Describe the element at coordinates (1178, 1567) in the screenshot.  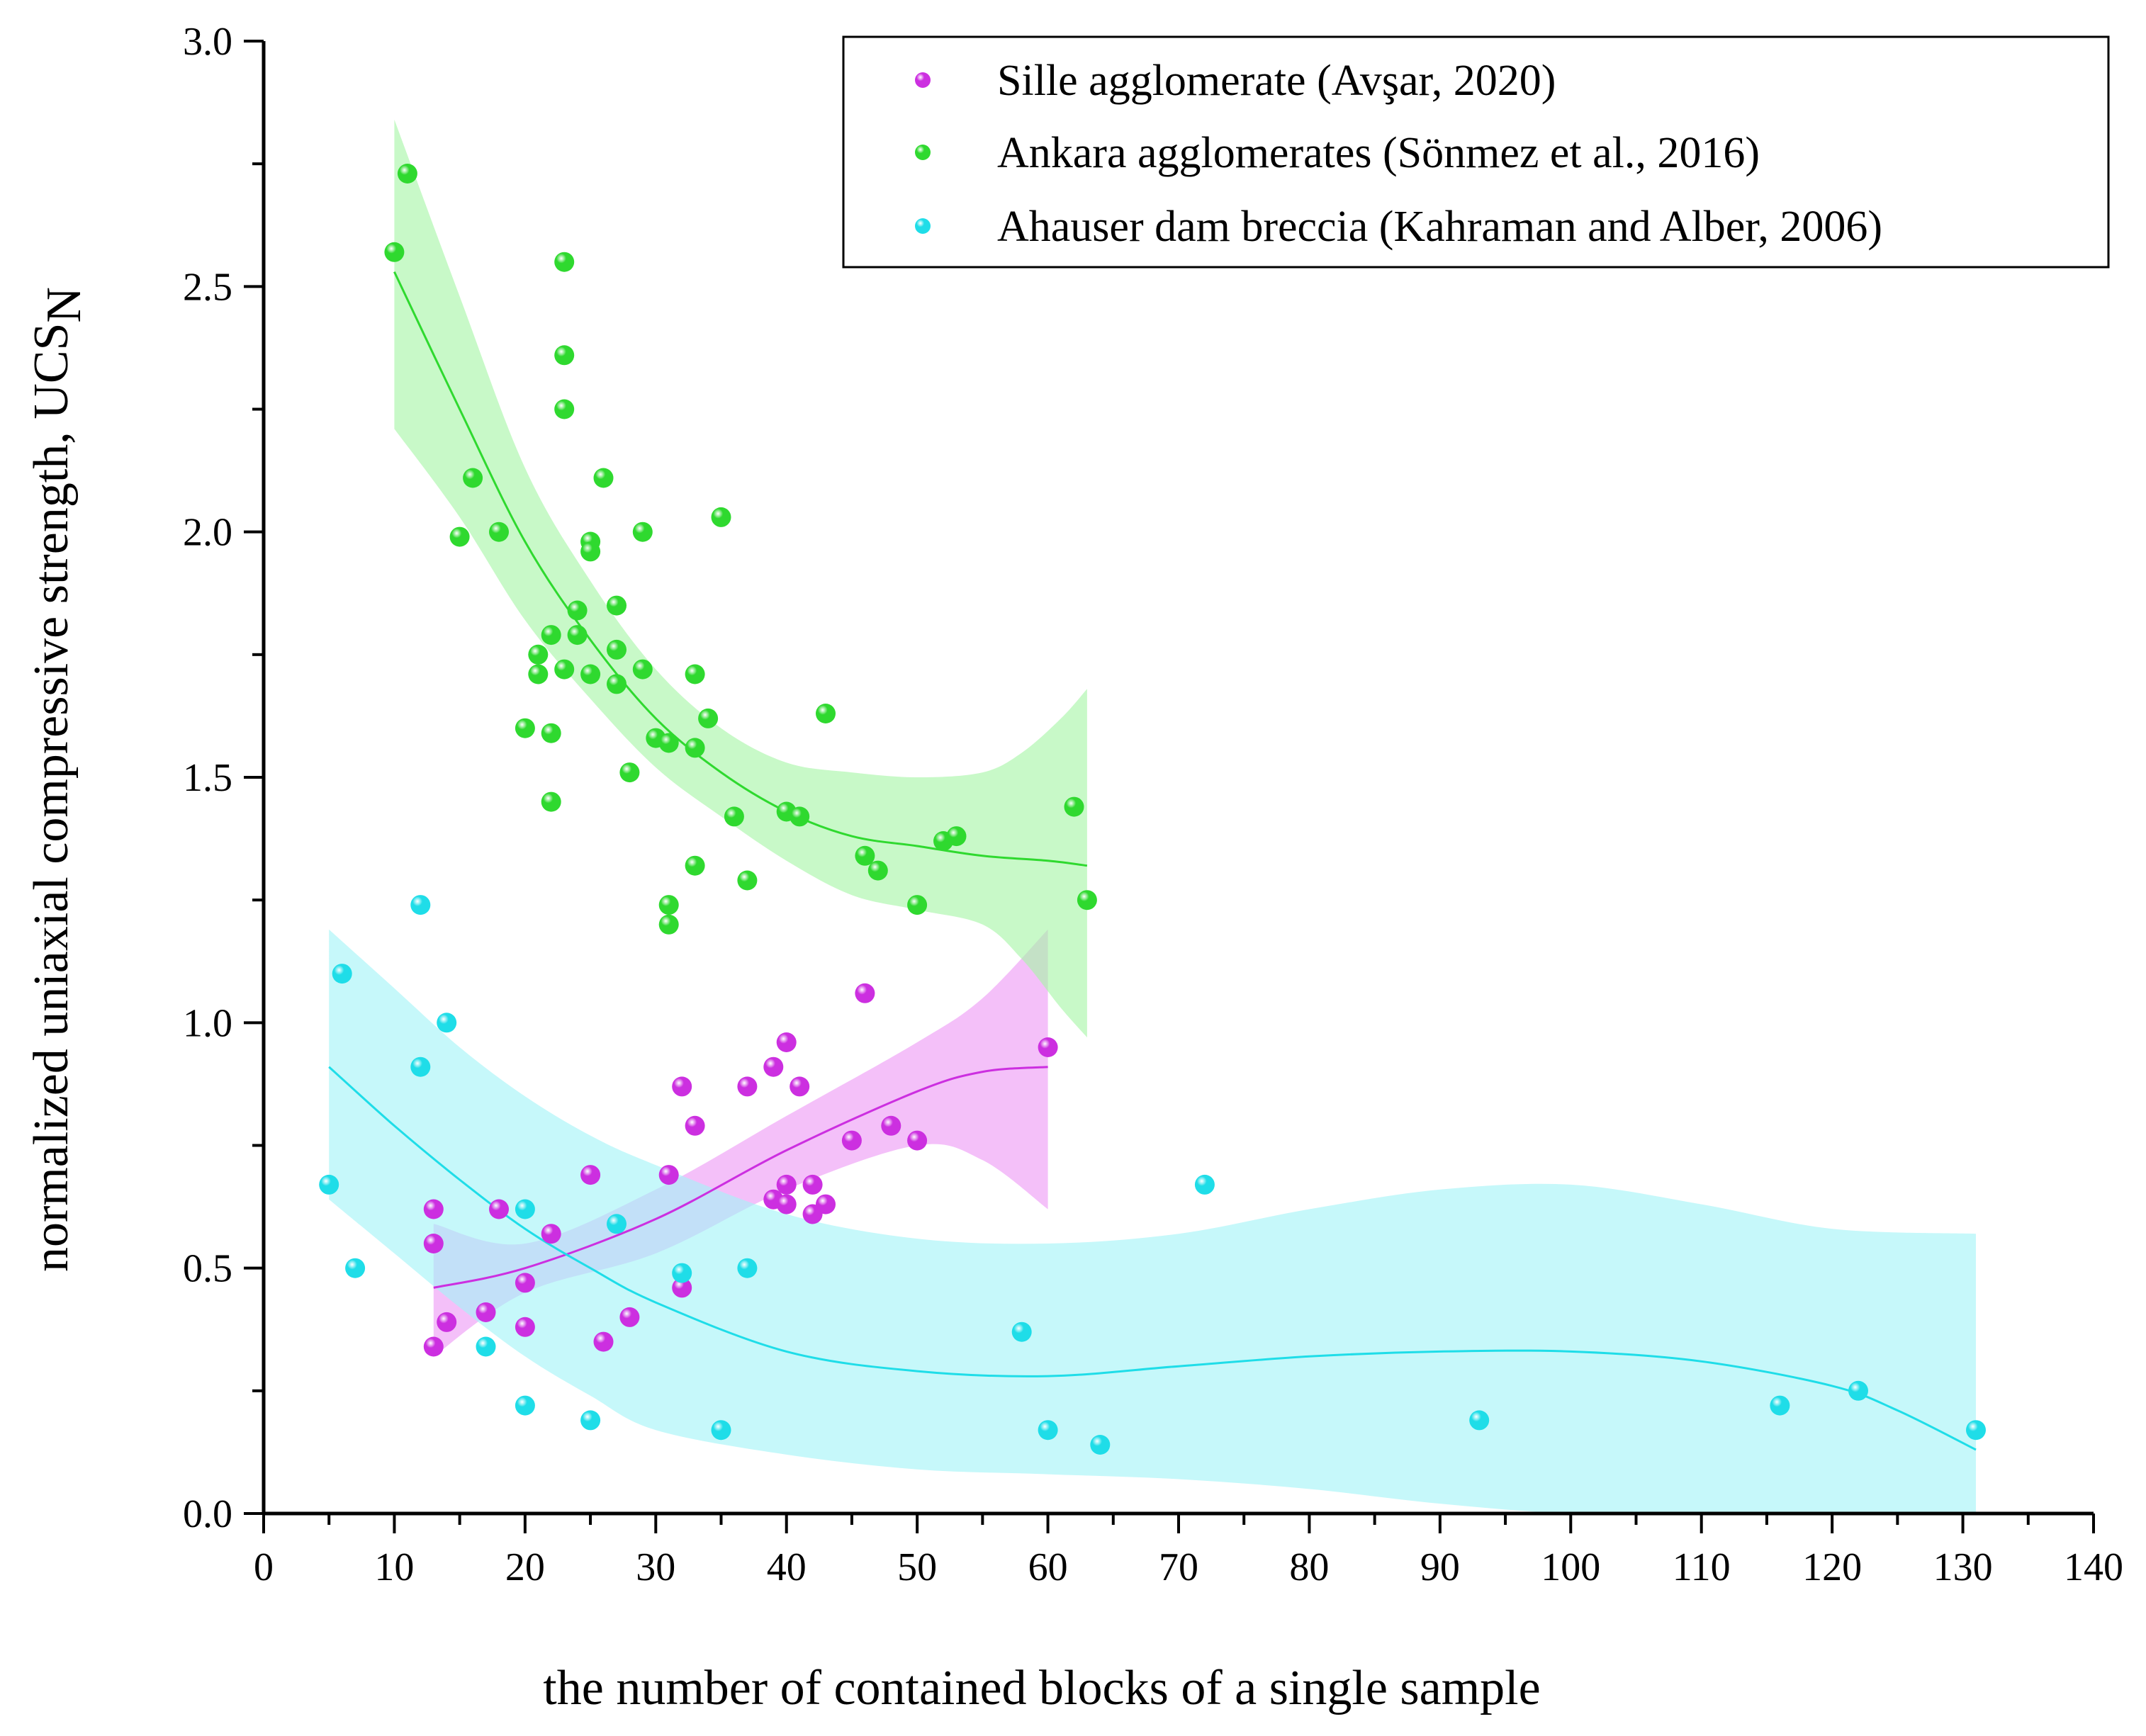
I see `x-tick-label: 70` at that location.